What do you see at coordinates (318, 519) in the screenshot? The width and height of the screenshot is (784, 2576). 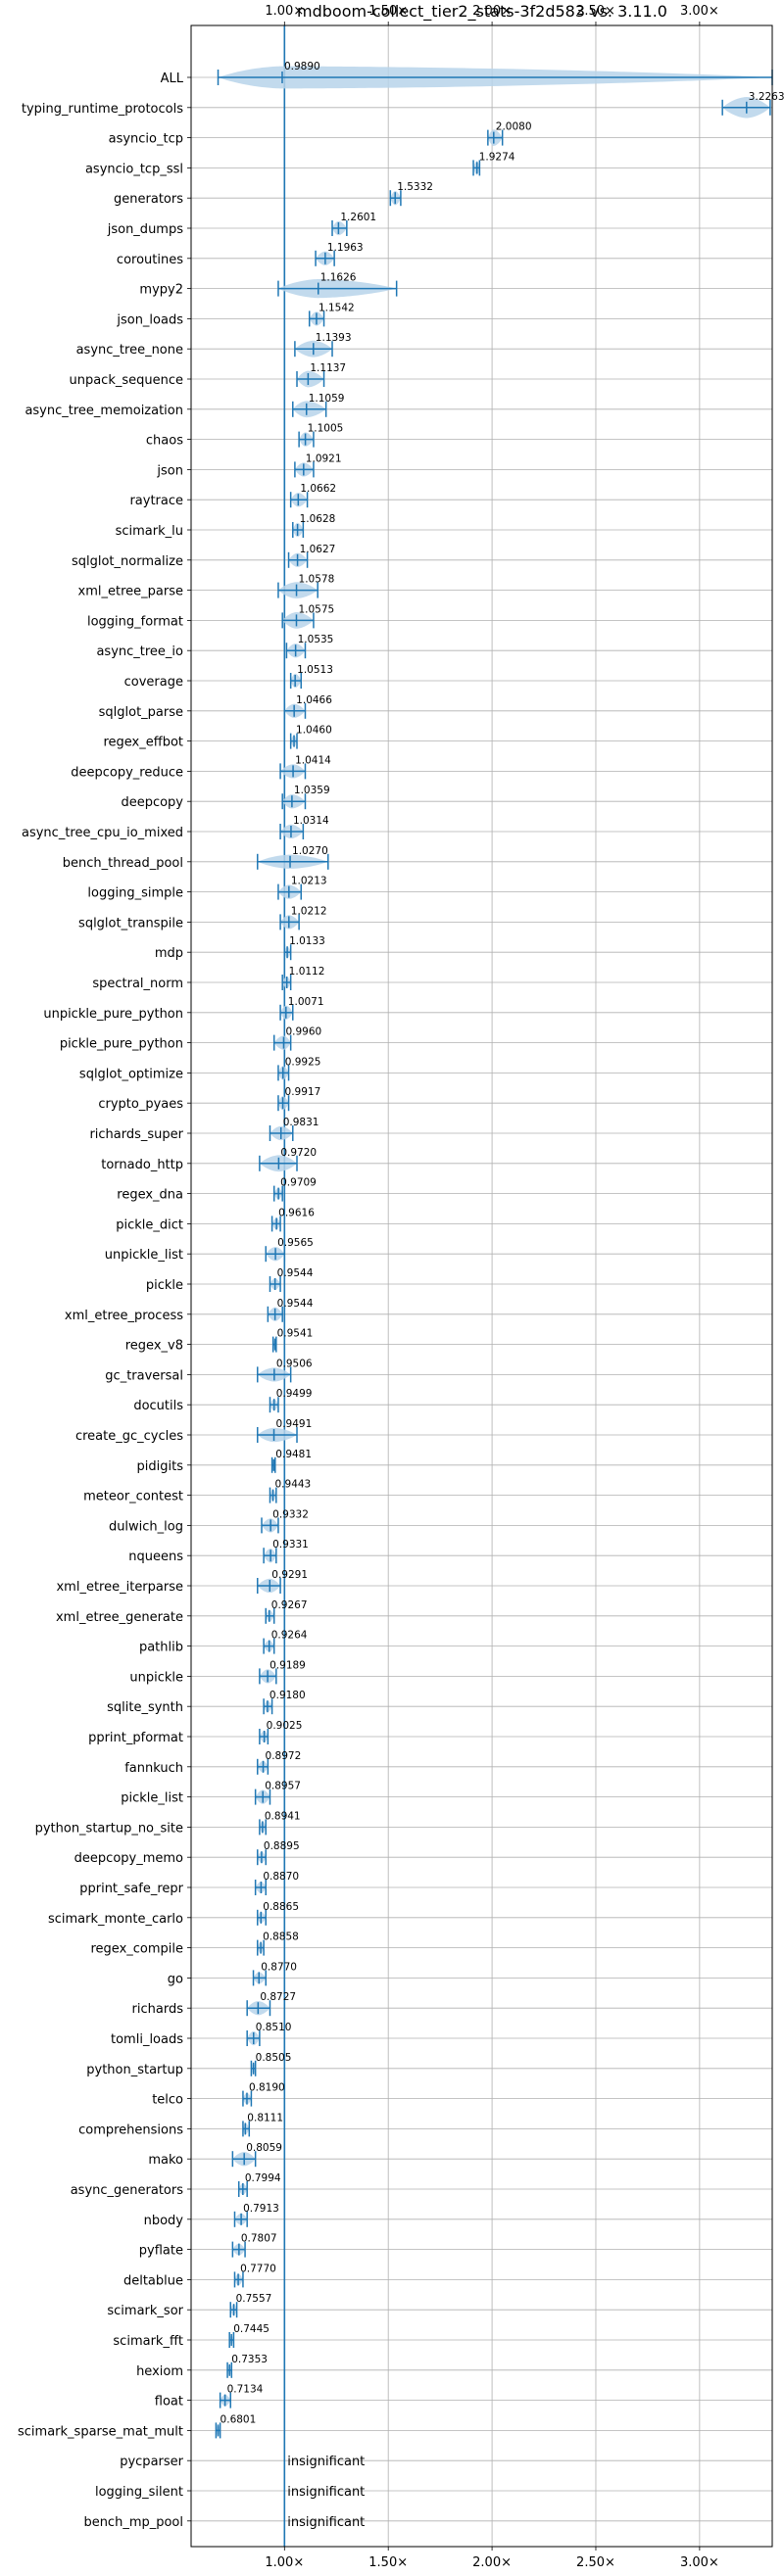 I see `value-label: 1.0628` at bounding box center [318, 519].